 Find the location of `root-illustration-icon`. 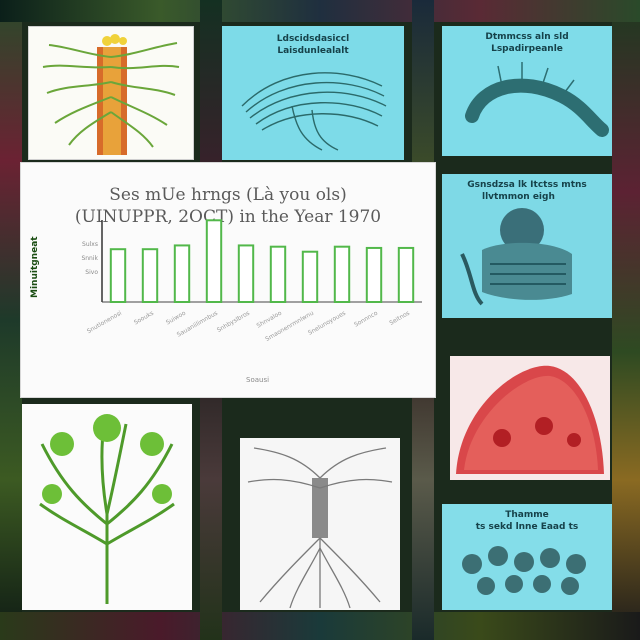

root-illustration-icon is located at coordinates (111, 94).